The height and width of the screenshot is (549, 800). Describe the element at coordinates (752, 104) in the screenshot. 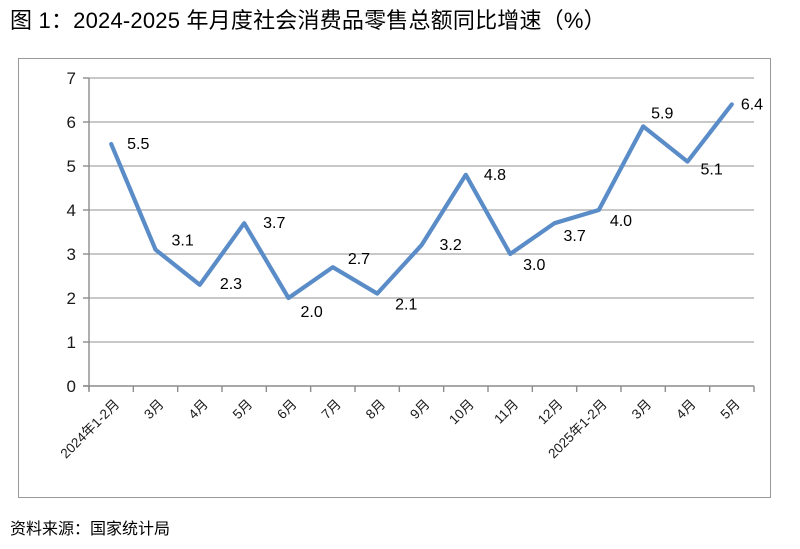

I see `data-point-label: 6.4` at that location.